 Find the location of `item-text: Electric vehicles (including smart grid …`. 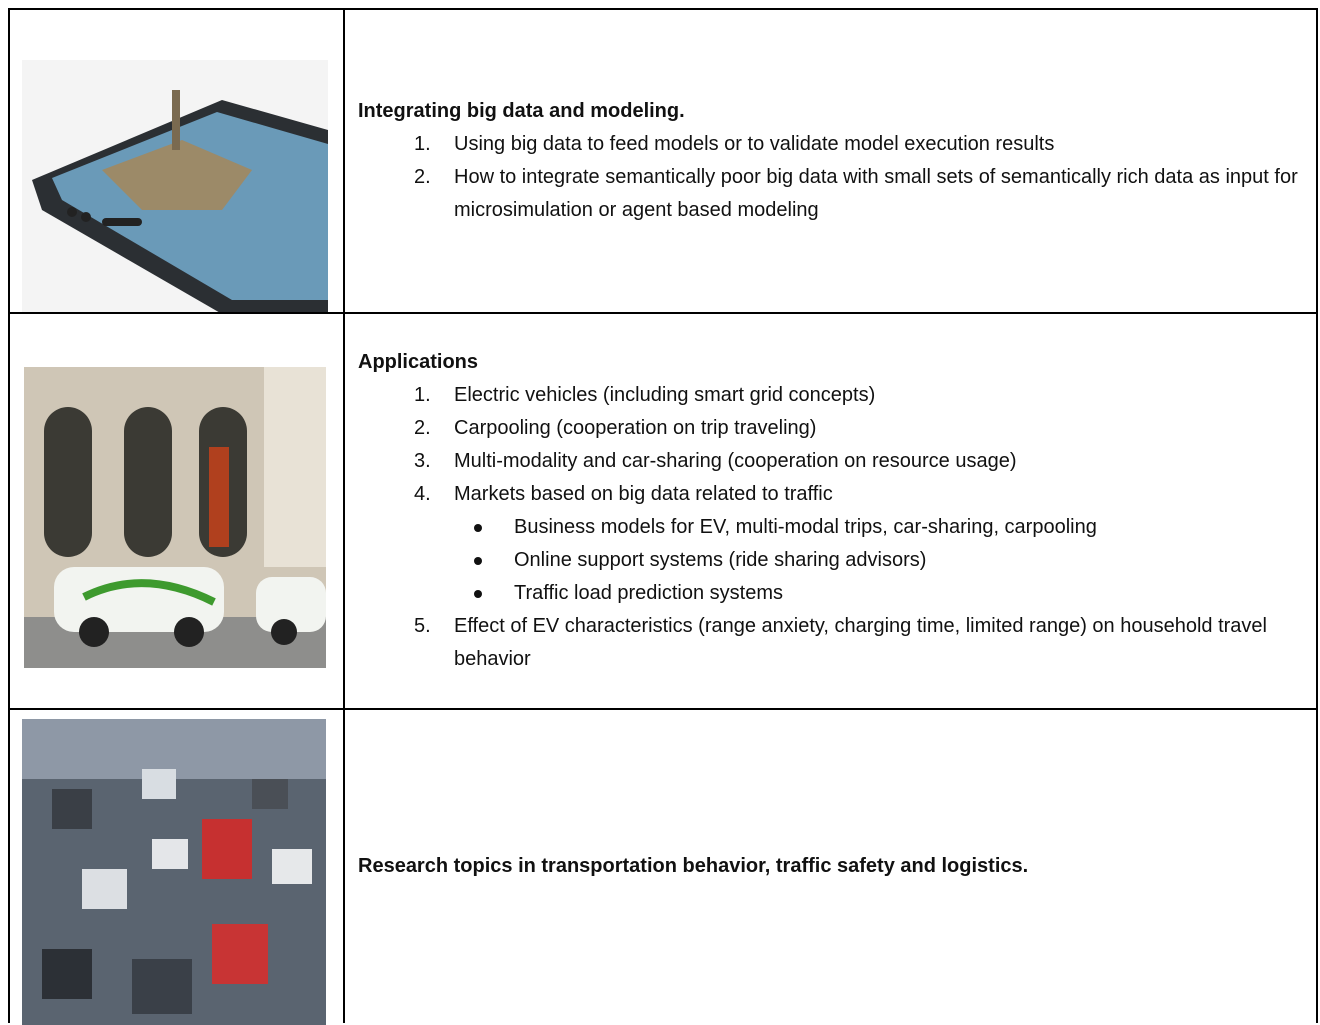

item-text: Electric vehicles (including smart grid … is located at coordinates (665, 395).